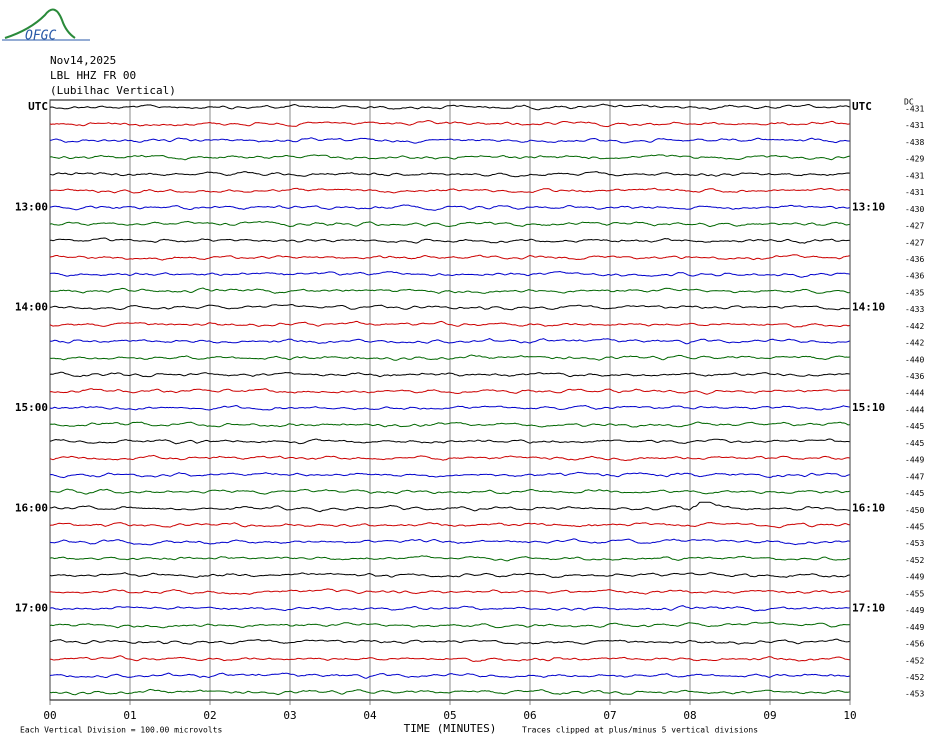 This screenshot has height=748, width=930. What do you see at coordinates (113, 90) in the screenshot?
I see `location: (Lubilhac Vertical)` at bounding box center [113, 90].